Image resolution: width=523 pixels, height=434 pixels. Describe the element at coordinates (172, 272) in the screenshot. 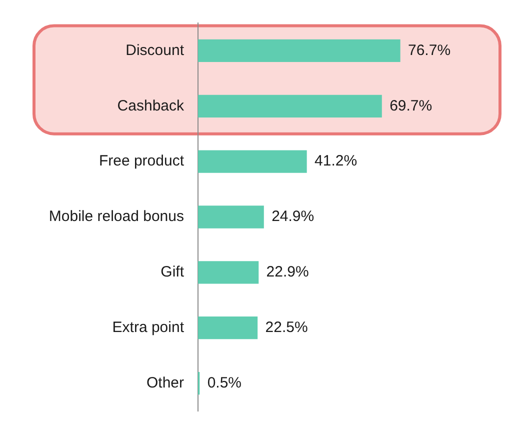

I see `y-tick-label: Gift` at that location.